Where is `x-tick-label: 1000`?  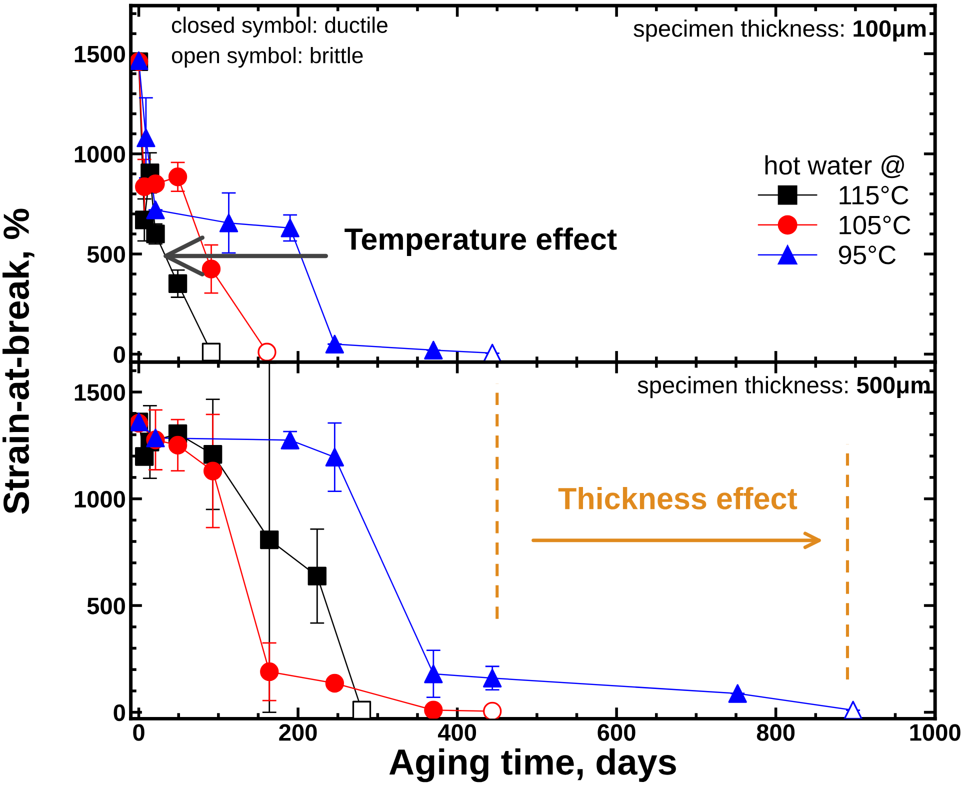 x-tick-label: 1000 is located at coordinates (935, 732).